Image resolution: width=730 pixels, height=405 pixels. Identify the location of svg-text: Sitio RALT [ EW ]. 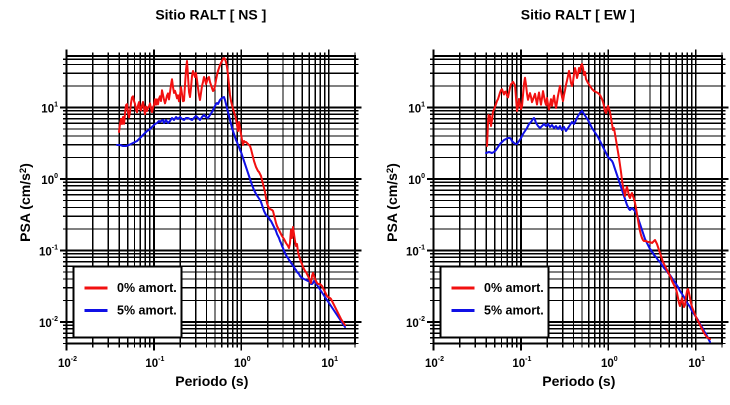
(578, 15).